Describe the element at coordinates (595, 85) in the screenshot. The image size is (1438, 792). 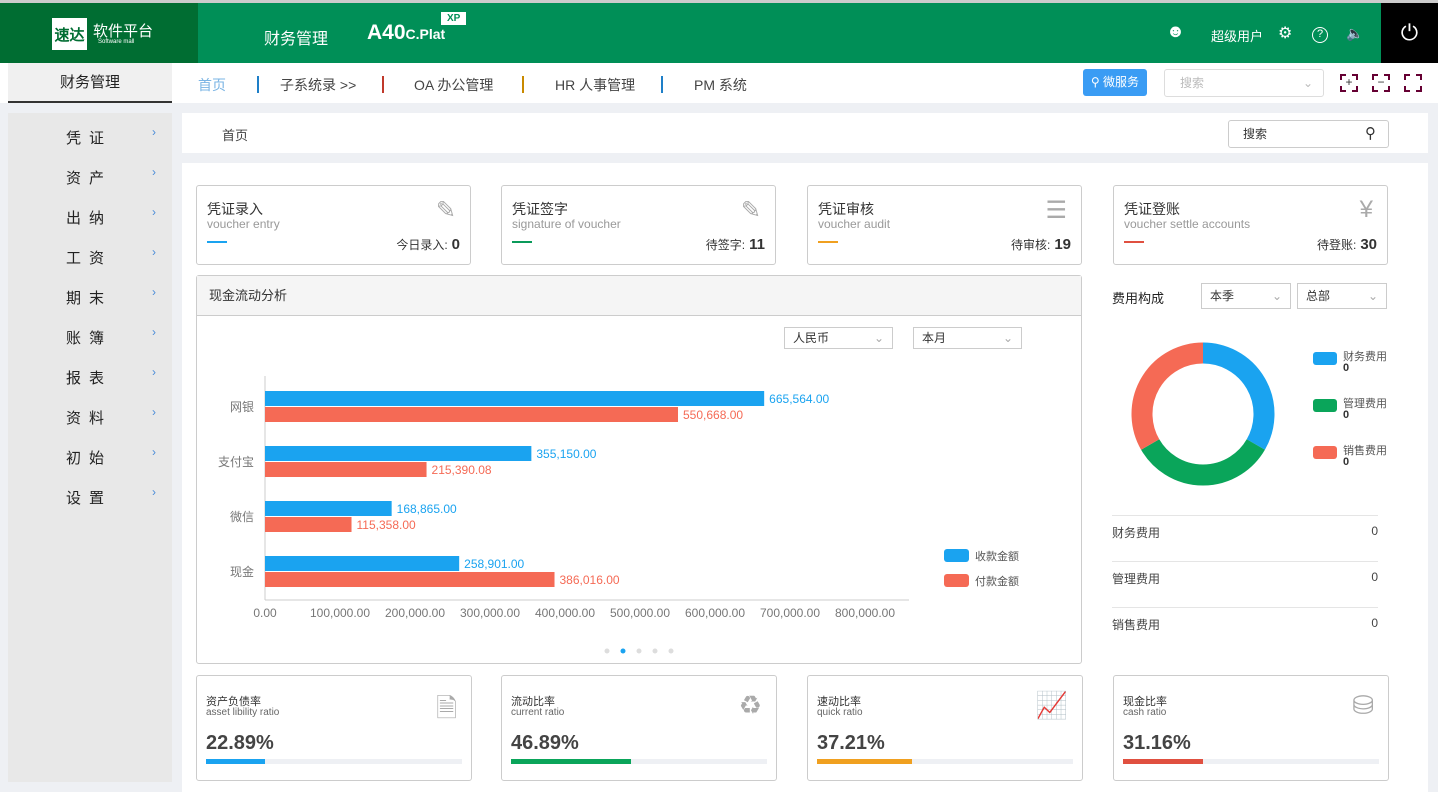
I see `nav-hr: HR 人事管理` at that location.